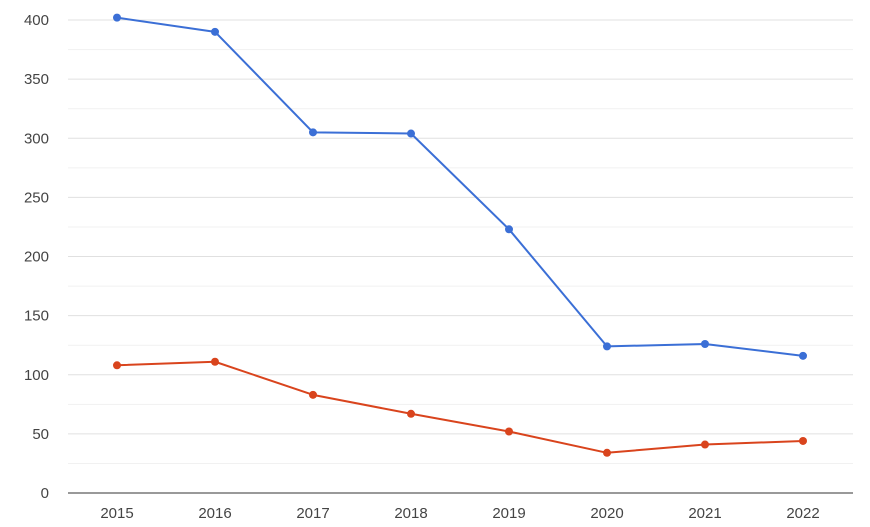 This screenshot has height=527, width=870. I want to click on series-2-line, so click(460, 407).